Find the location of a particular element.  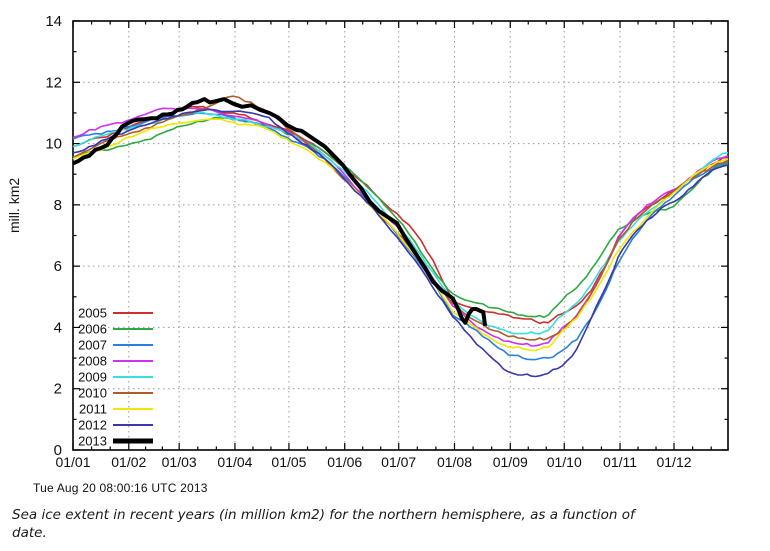

y-tick-label: 2 is located at coordinates (58, 389).